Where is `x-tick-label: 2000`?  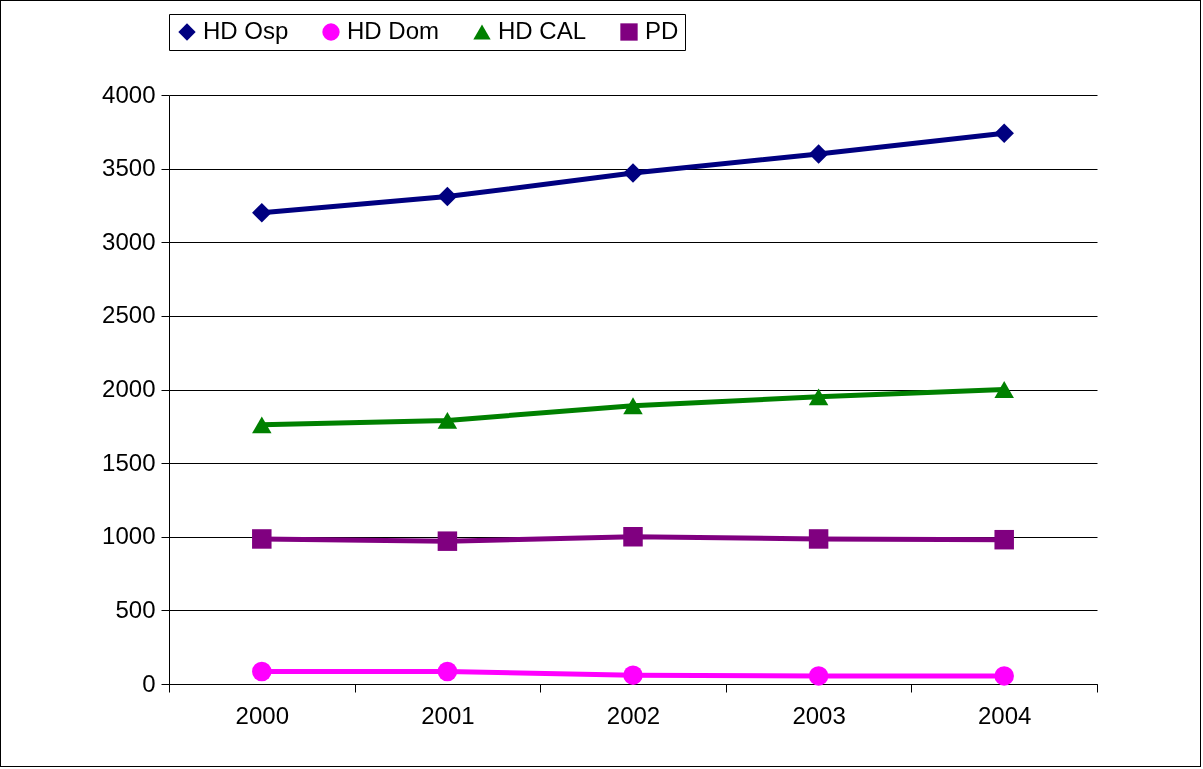 x-tick-label: 2000 is located at coordinates (262, 715).